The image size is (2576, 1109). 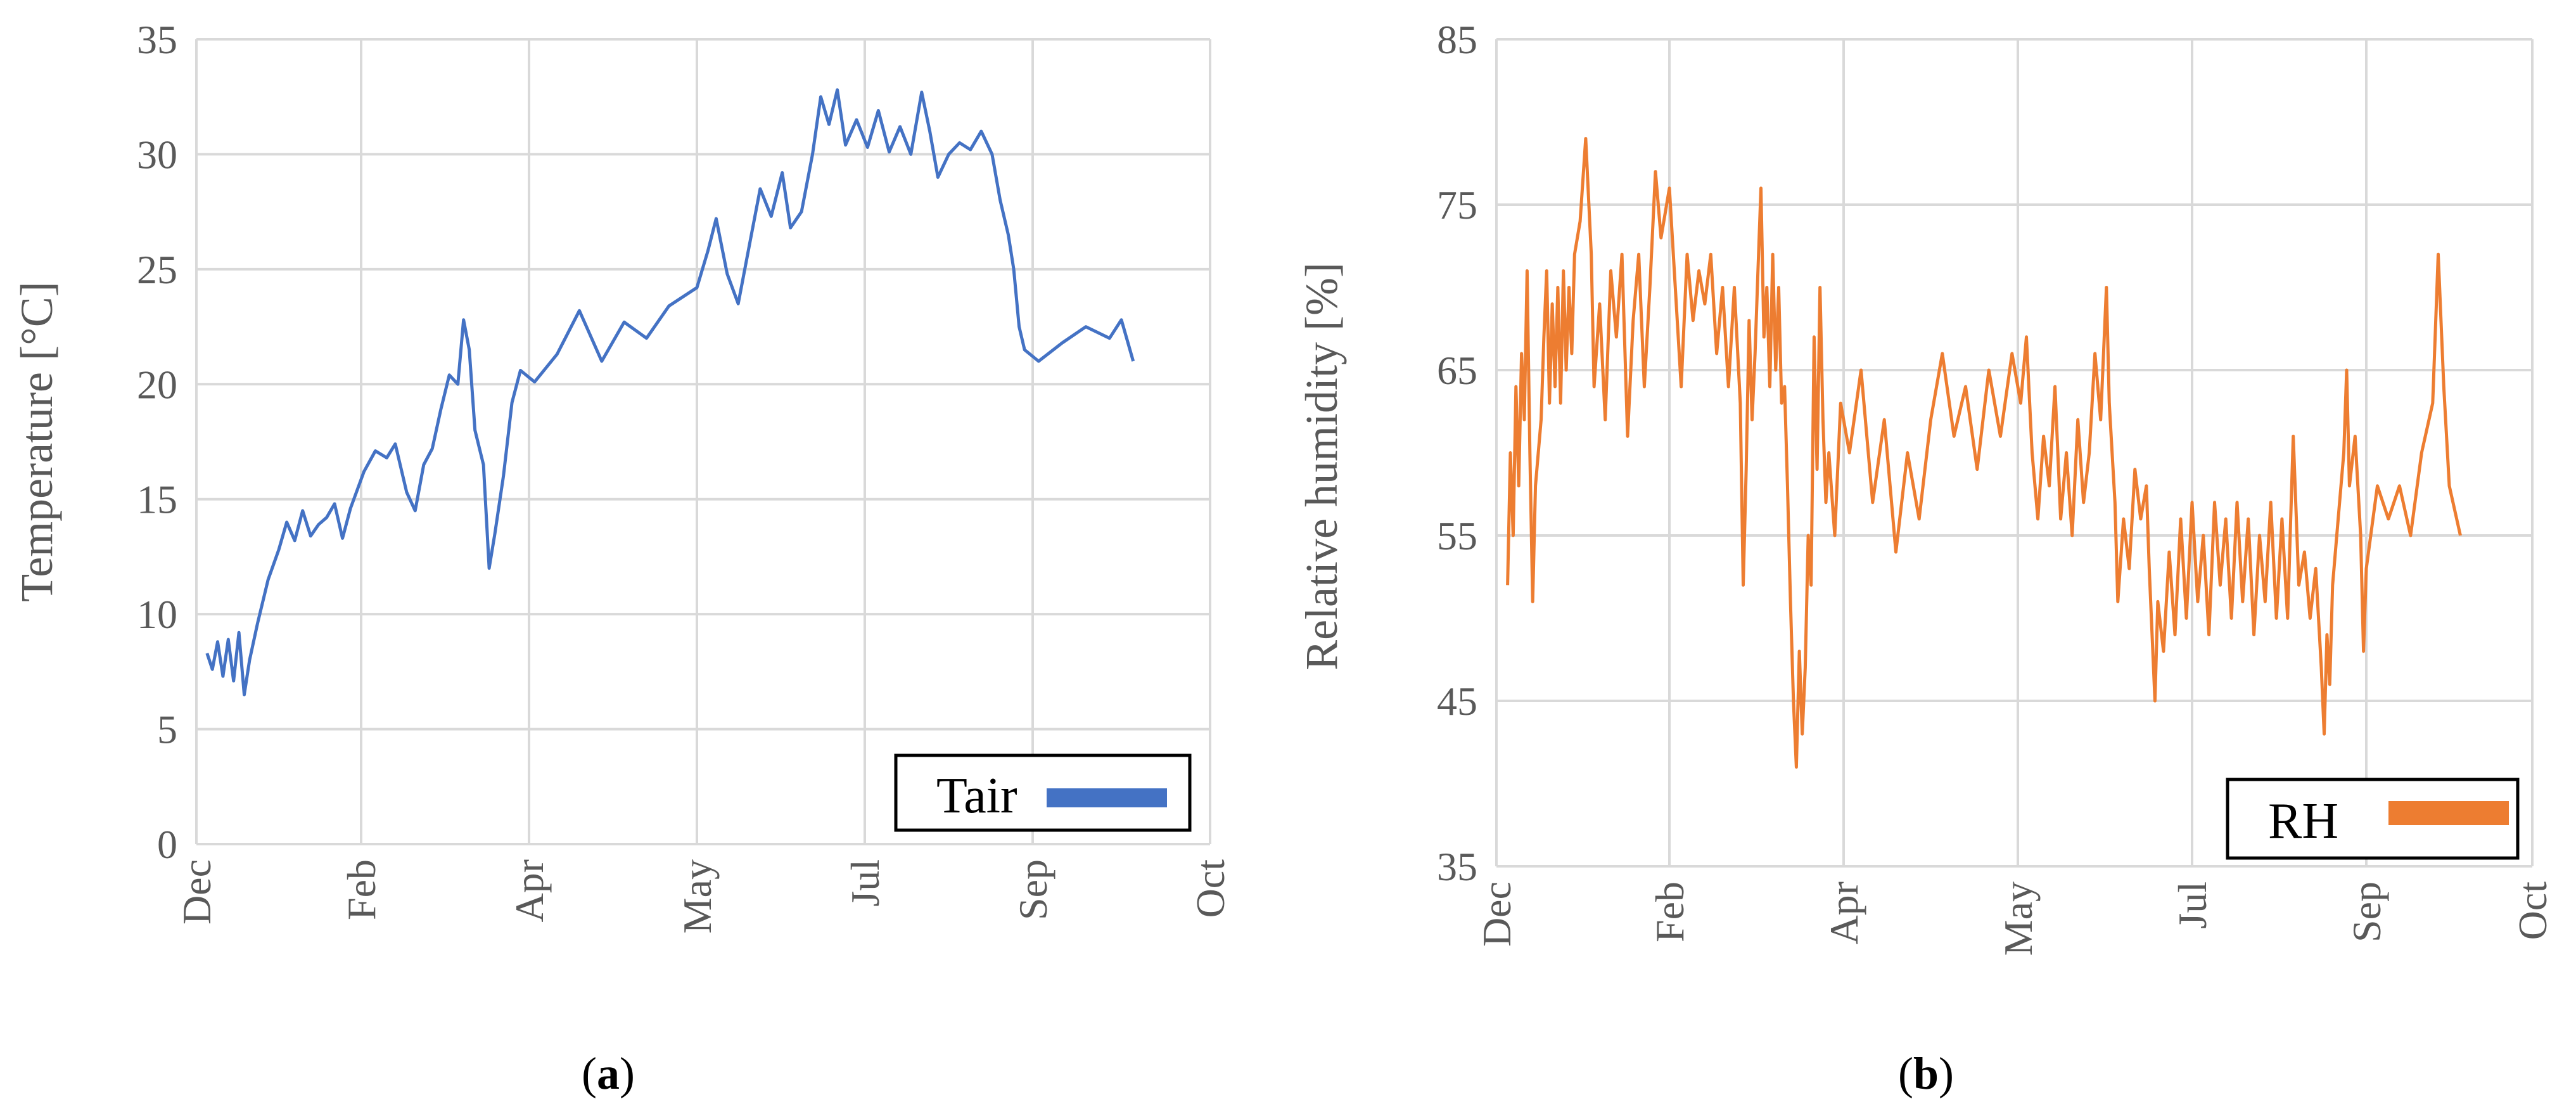 What do you see at coordinates (2019, 919) in the screenshot?
I see `panel-b-x-tick-label: May` at bounding box center [2019, 919].